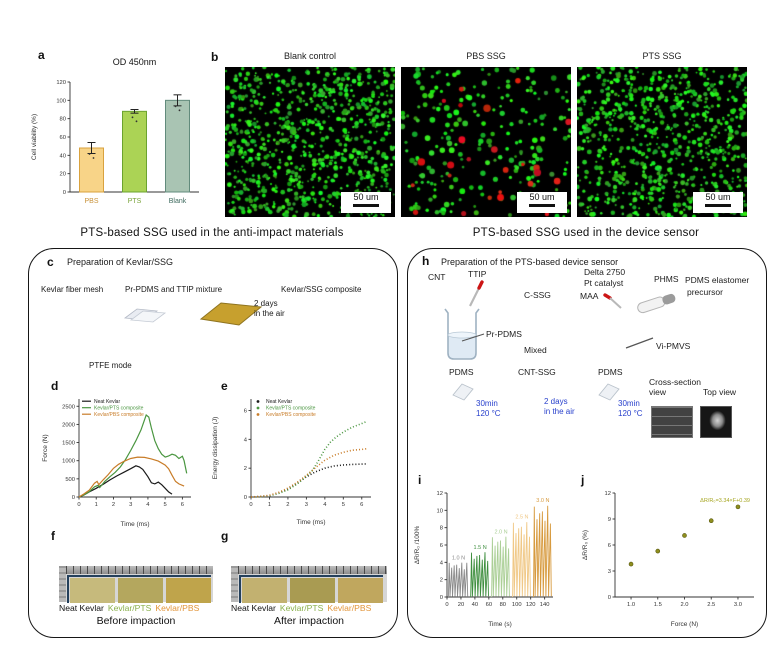 The width and height of the screenshot is (771, 648). What do you see at coordinates (531, 605) in the screenshot?
I see `svg-text: 120` at bounding box center [531, 605].